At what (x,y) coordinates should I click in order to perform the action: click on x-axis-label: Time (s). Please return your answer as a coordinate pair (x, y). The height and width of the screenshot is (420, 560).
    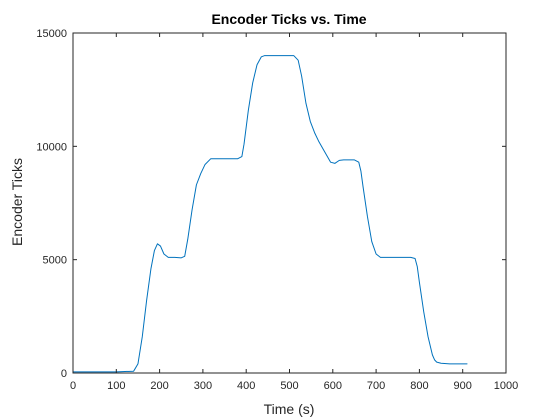
    Looking at the image, I should click on (289, 409).